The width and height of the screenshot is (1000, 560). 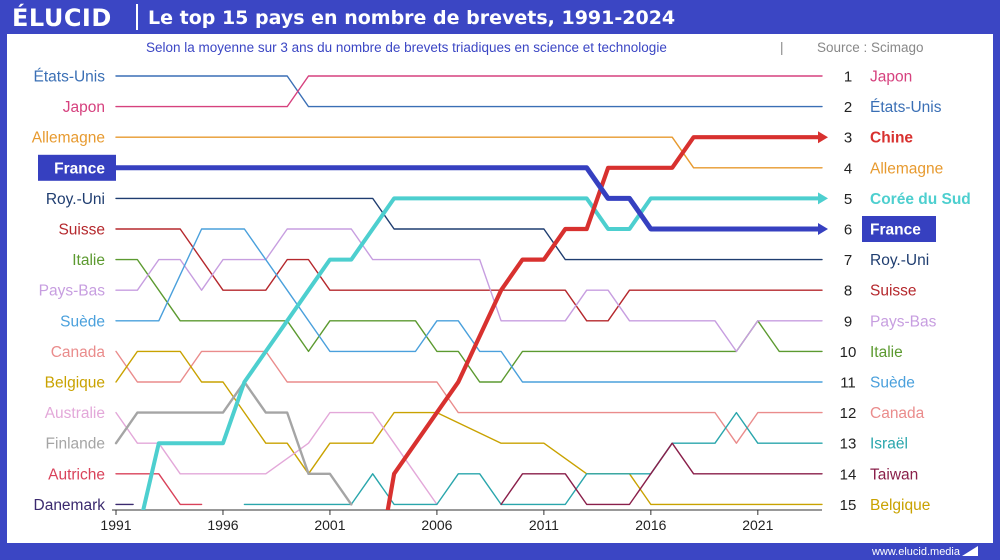 What do you see at coordinates (823, 137) in the screenshot?
I see `series-arrow-chine` at bounding box center [823, 137].